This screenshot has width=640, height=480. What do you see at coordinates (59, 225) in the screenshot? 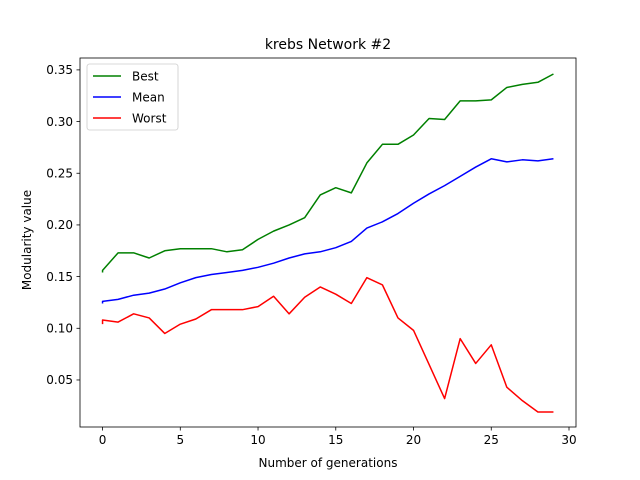
I see `y-tick-label: 0.20` at bounding box center [59, 225].